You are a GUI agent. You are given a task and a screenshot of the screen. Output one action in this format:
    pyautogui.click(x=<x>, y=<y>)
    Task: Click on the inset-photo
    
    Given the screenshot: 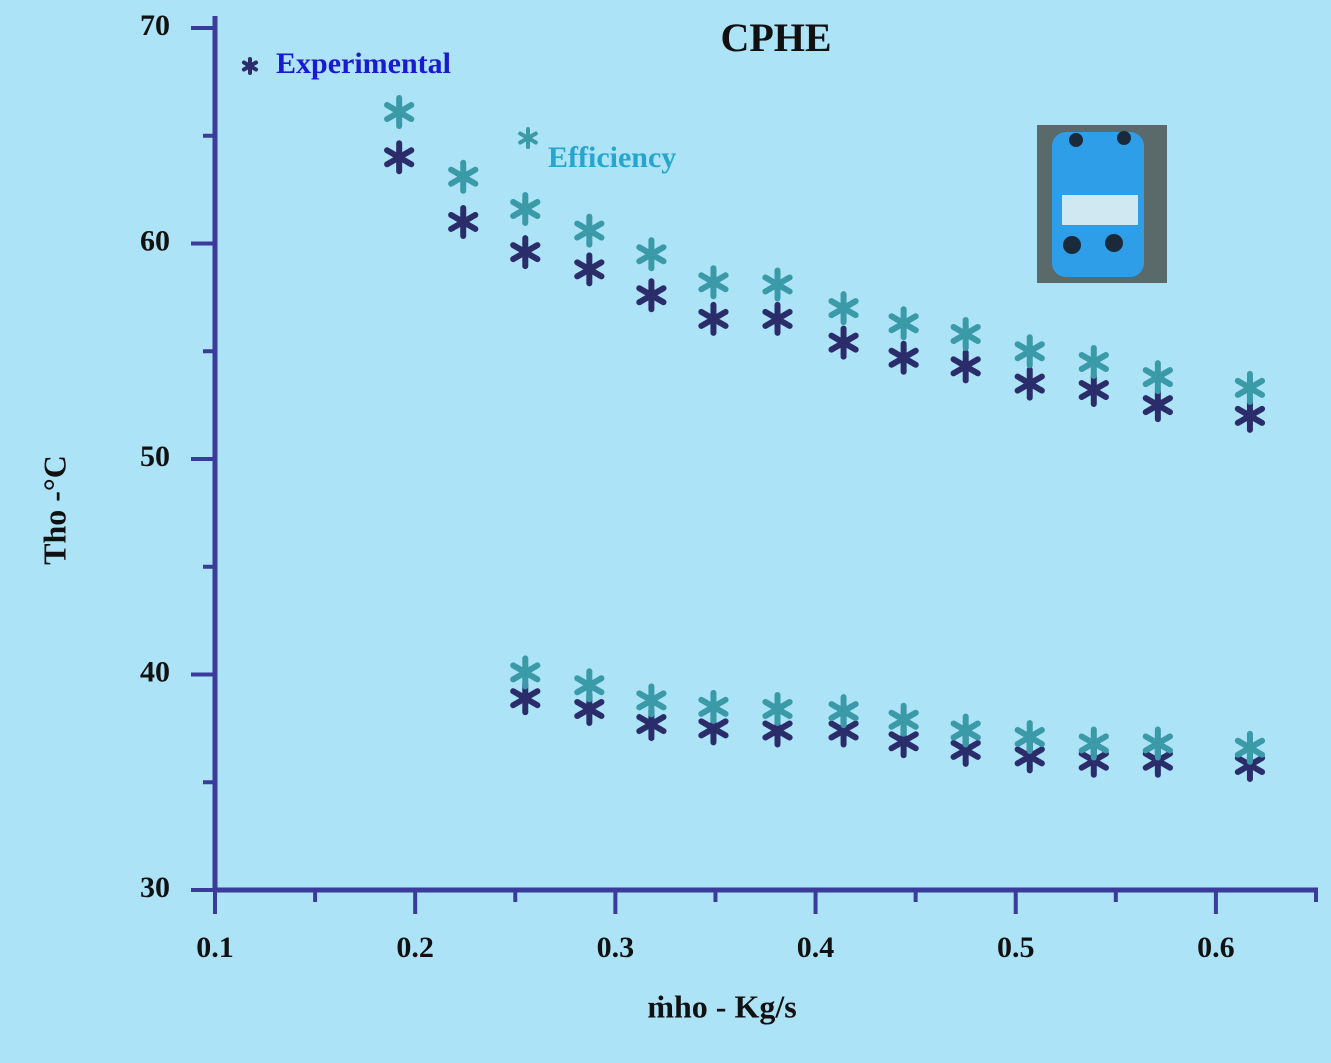 What is the action you would take?
    pyautogui.click(x=1102, y=204)
    